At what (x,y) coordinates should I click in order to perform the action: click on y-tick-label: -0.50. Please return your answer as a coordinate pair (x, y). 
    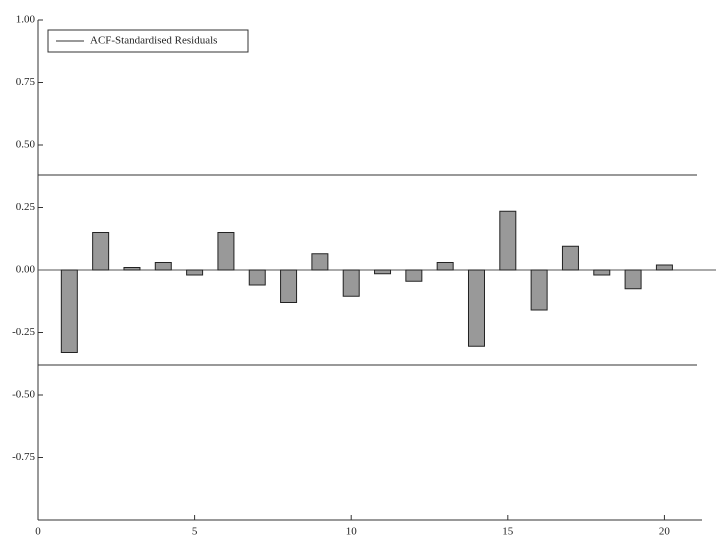
    Looking at the image, I should click on (23, 395).